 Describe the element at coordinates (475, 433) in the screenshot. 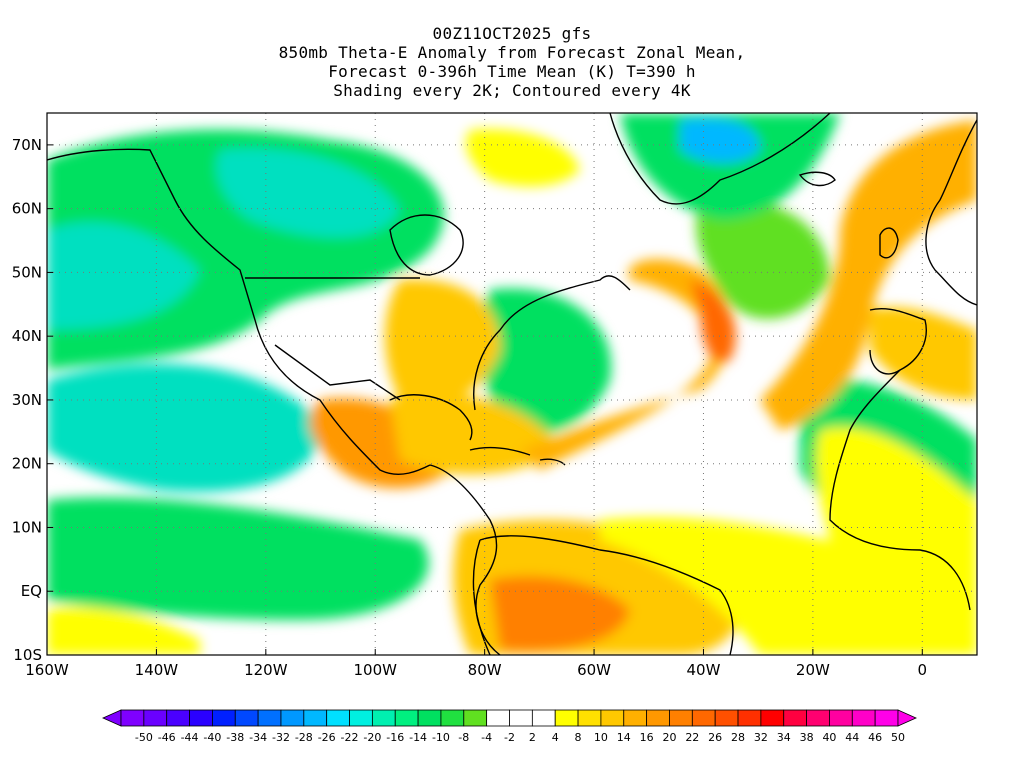

I see `shade-gulf-warm` at that location.